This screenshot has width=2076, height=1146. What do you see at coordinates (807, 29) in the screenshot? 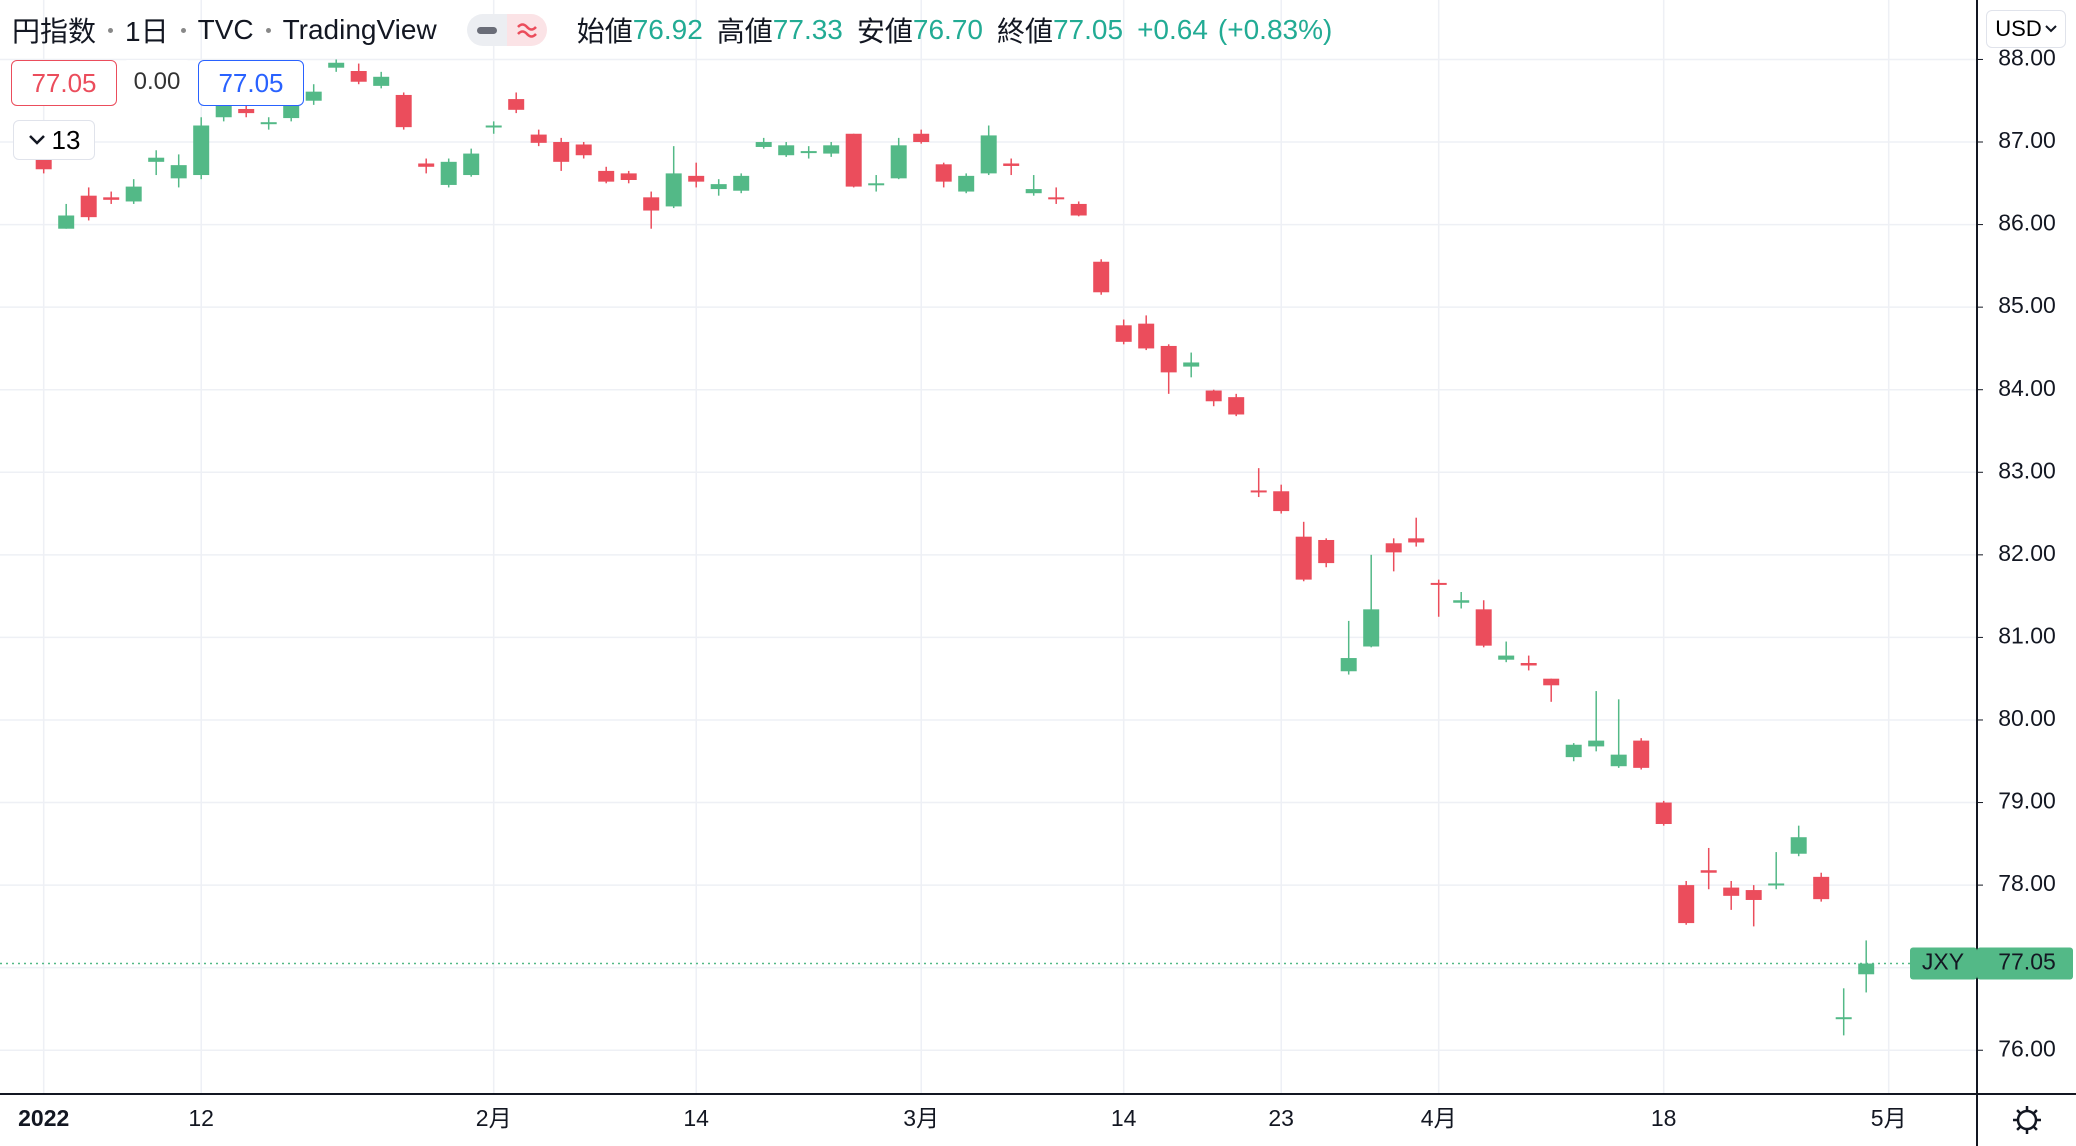
I see `ohlc-value: 77.33` at bounding box center [807, 29].